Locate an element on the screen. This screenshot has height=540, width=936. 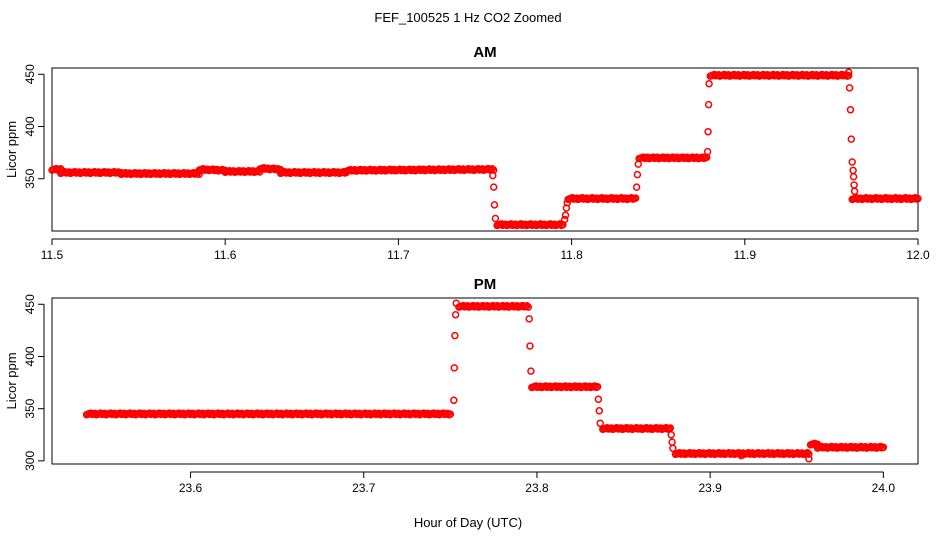
pm-x-tick-label: 23.6 is located at coordinates (191, 488).